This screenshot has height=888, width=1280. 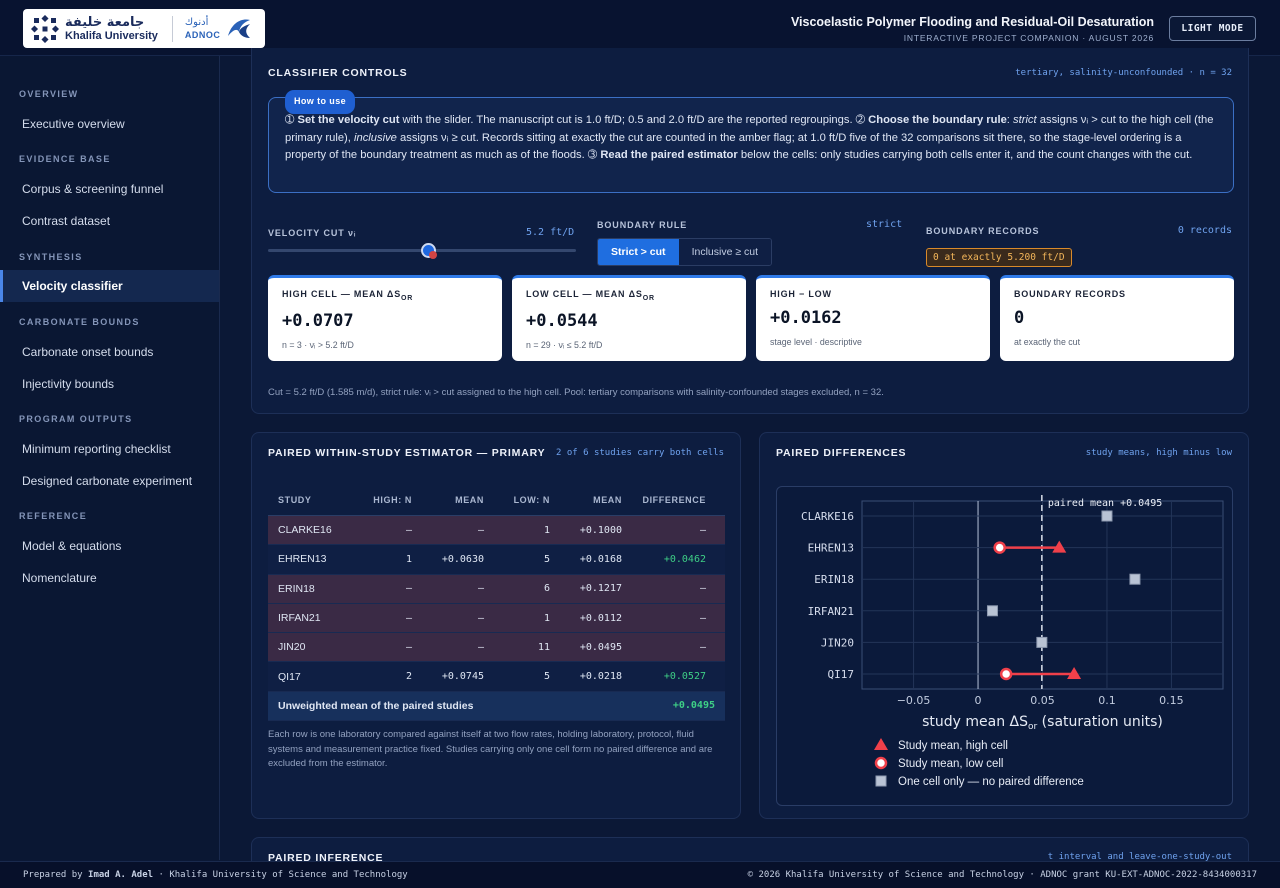 What do you see at coordinates (607, 499) in the screenshot?
I see `col-low-mean: MEAN` at bounding box center [607, 499].